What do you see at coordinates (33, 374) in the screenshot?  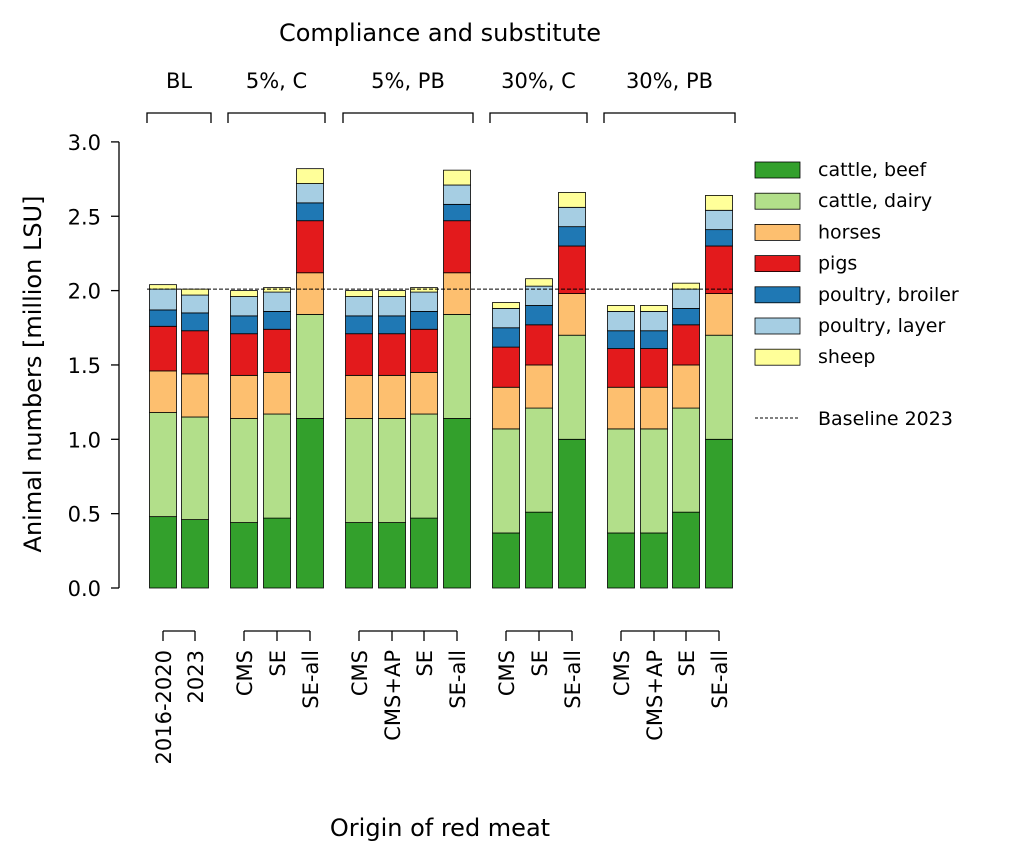 I see `y-axis-label: Animal numbers [million LSU]` at bounding box center [33, 374].